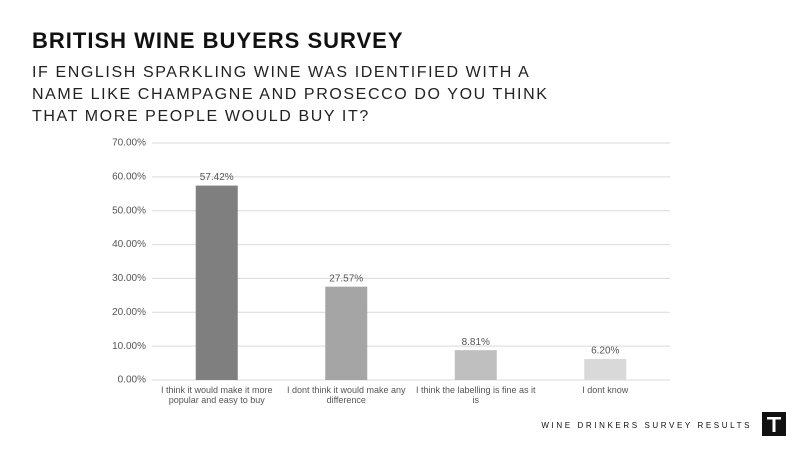 The height and width of the screenshot is (450, 800). Describe the element at coordinates (129, 143) in the screenshot. I see `y-tick-label: 70.00%` at that location.